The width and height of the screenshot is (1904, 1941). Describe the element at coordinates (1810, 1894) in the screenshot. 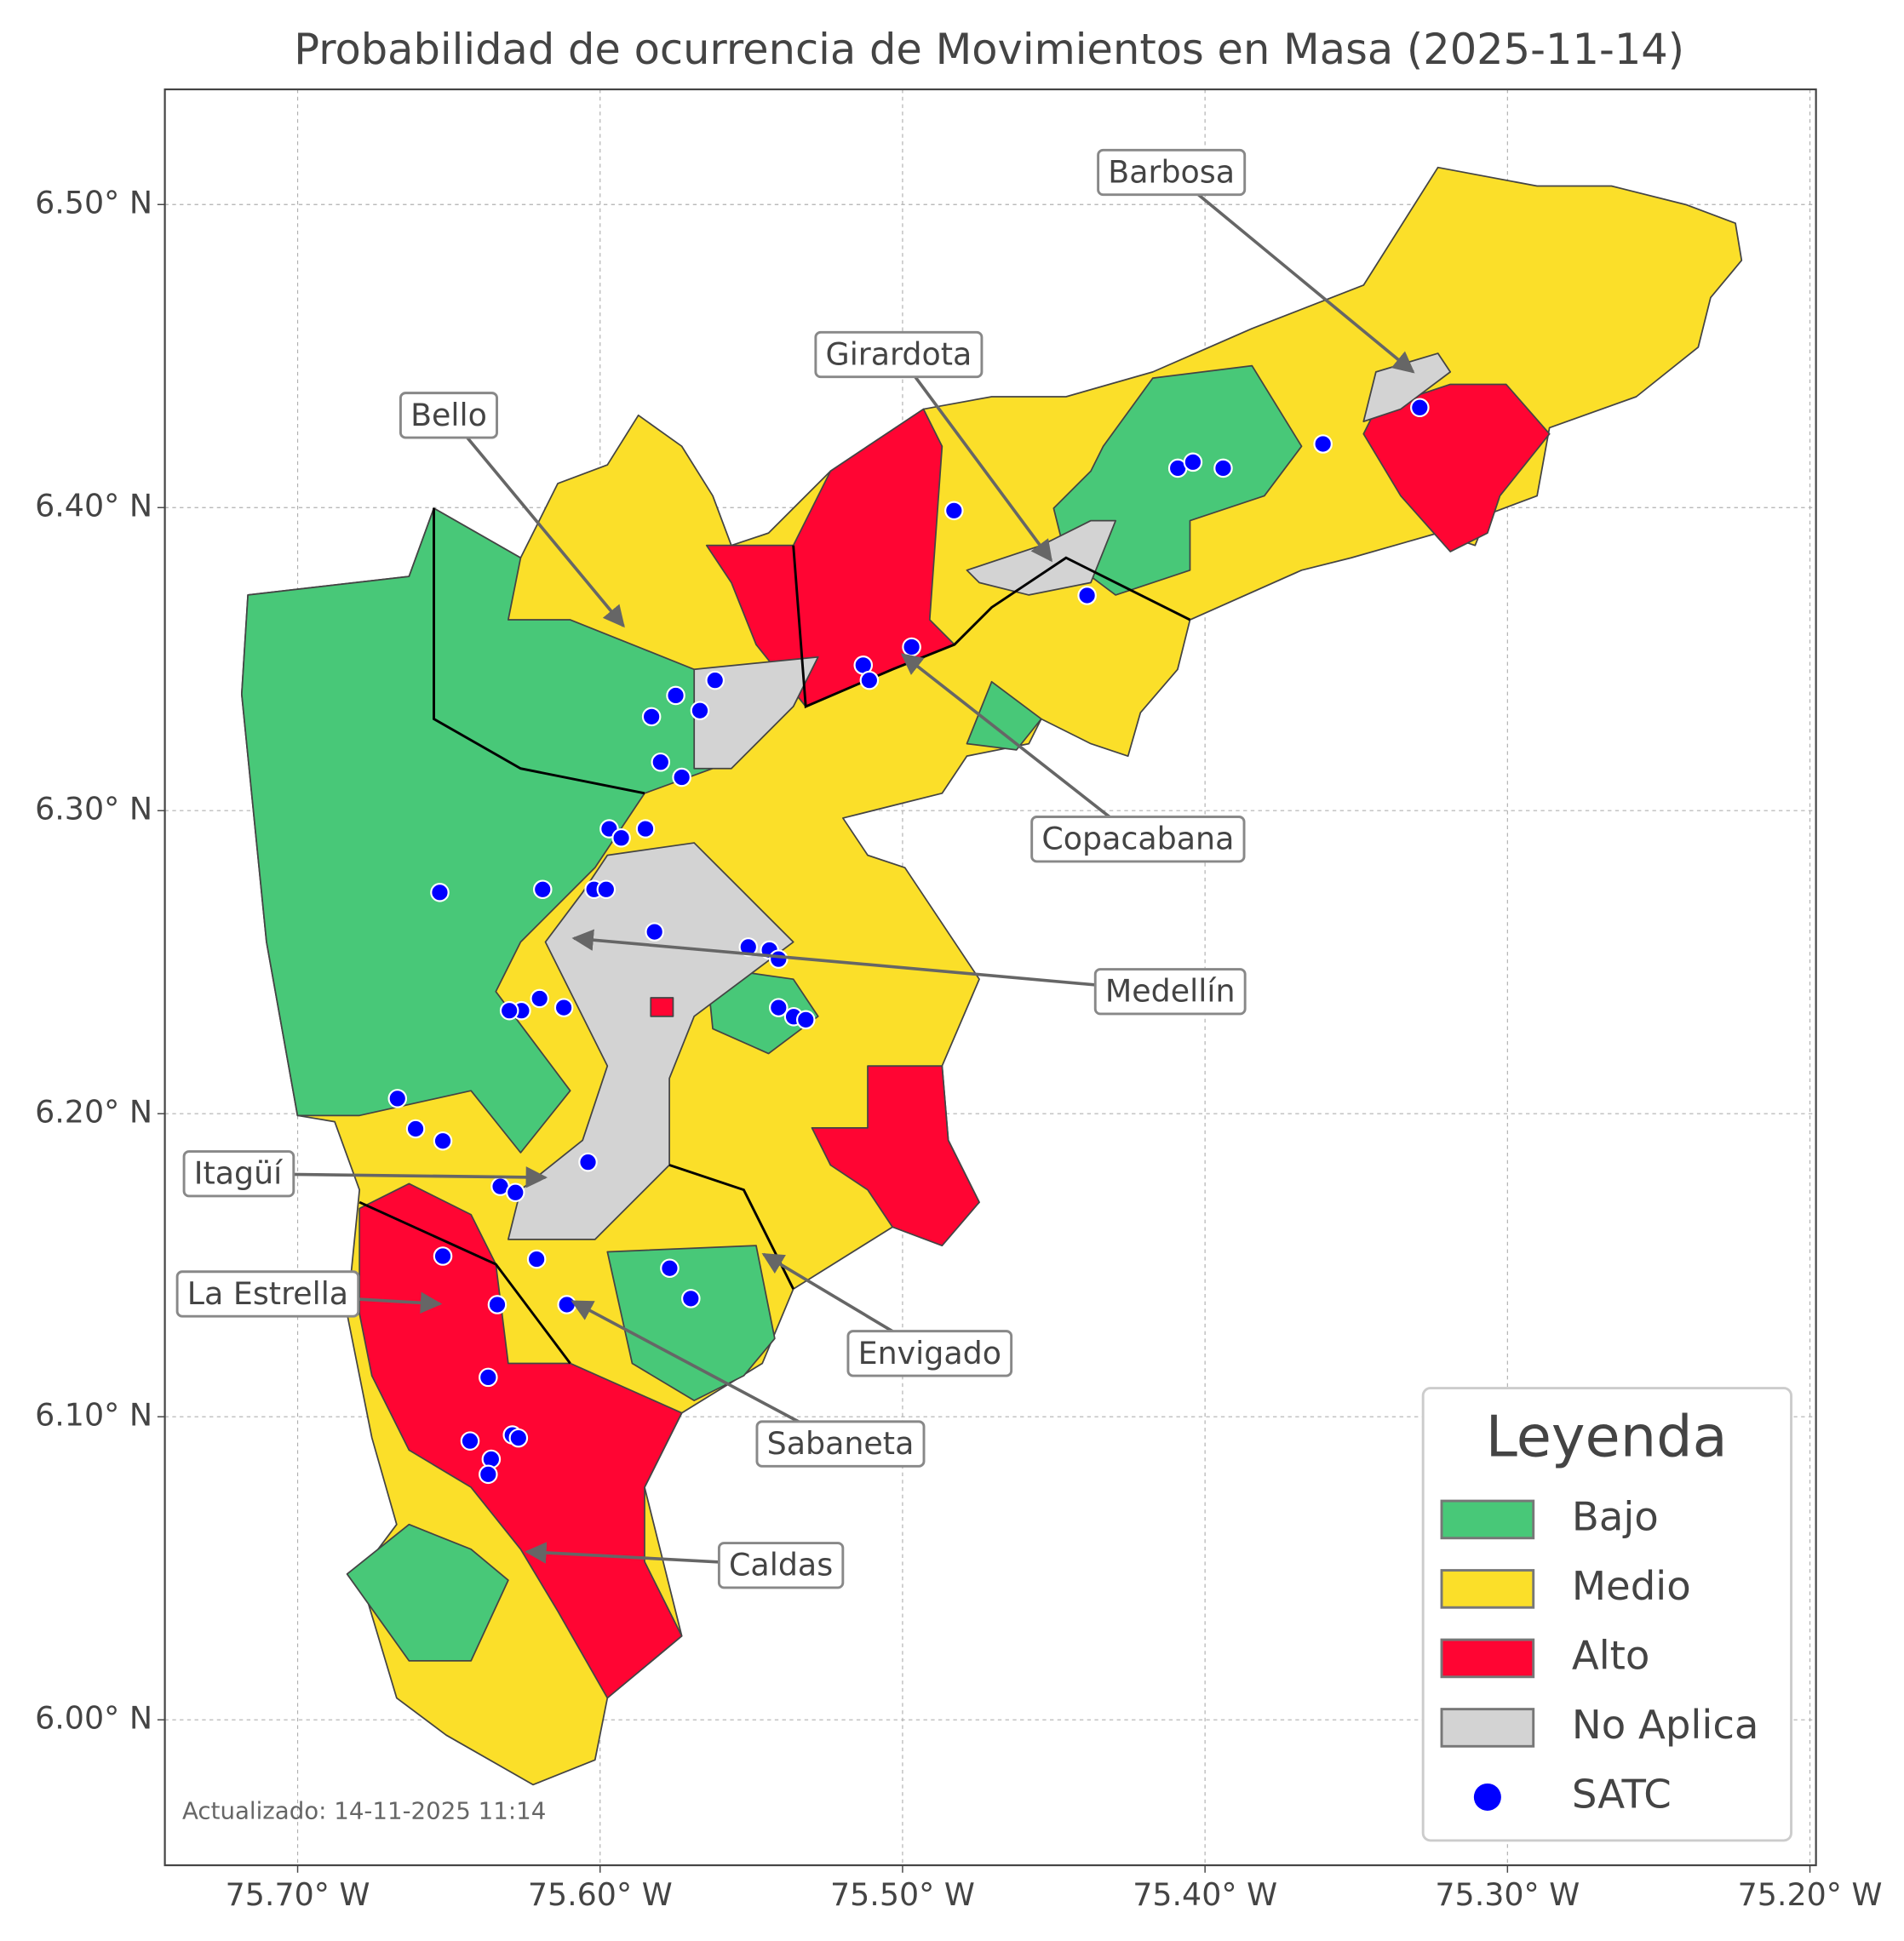

I see `x-tick-label: 75.20° W` at that location.